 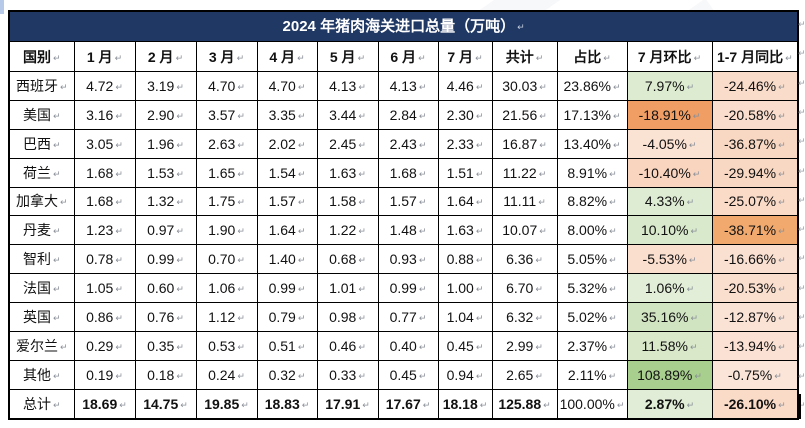 I want to click on cell-month-7: 0.45 ↵, so click(x=465, y=345).